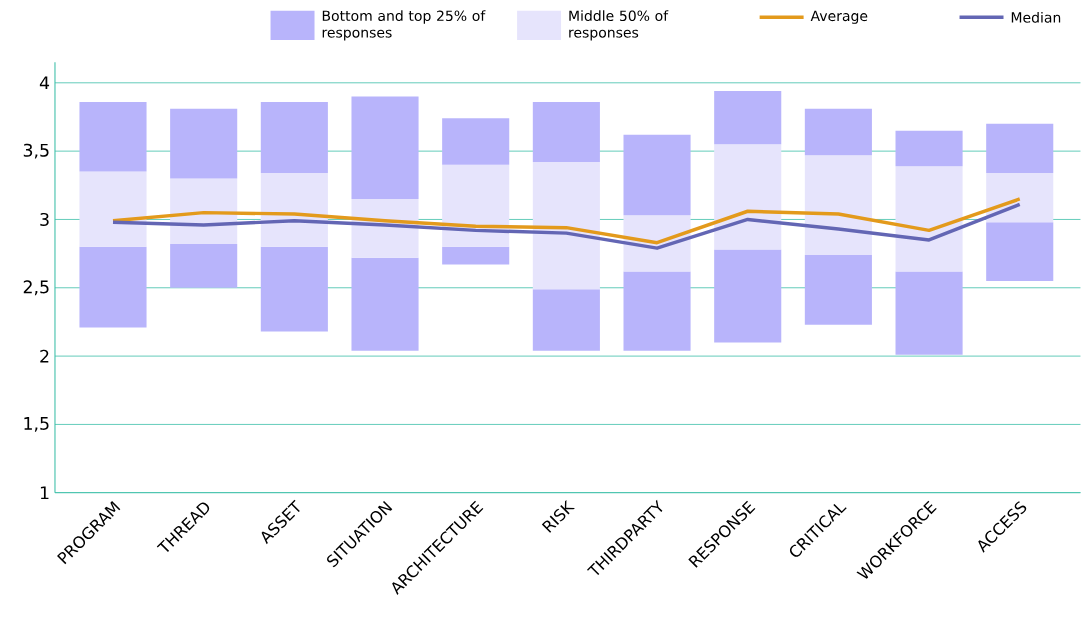 The height and width of the screenshot is (632, 1081). I want to click on y-tick-label: 3, so click(44, 220).